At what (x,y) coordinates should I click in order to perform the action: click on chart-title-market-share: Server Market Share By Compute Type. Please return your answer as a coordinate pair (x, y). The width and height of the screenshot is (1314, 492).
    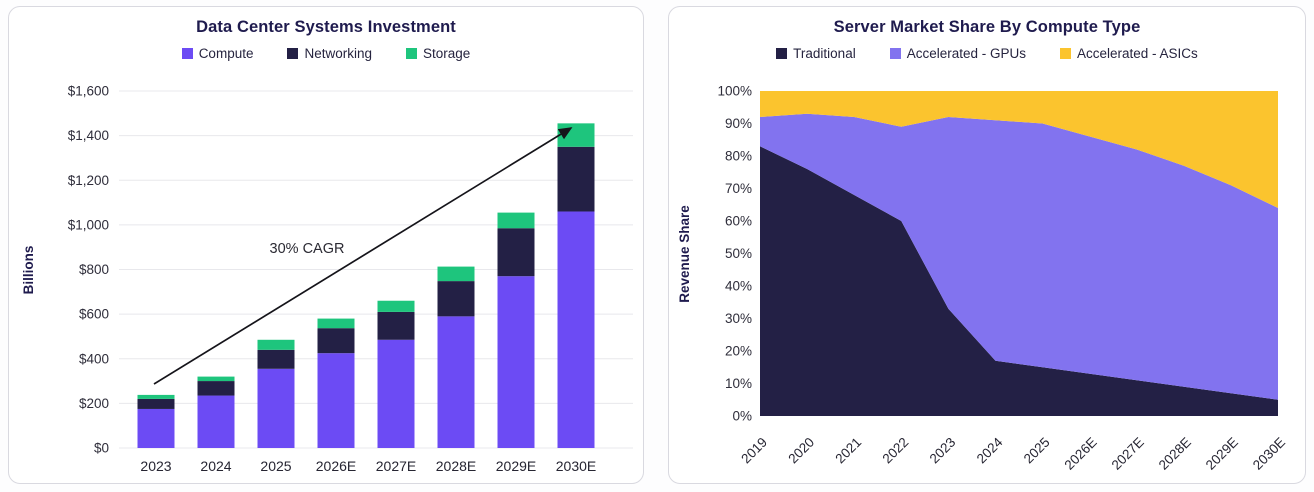
    Looking at the image, I should click on (987, 27).